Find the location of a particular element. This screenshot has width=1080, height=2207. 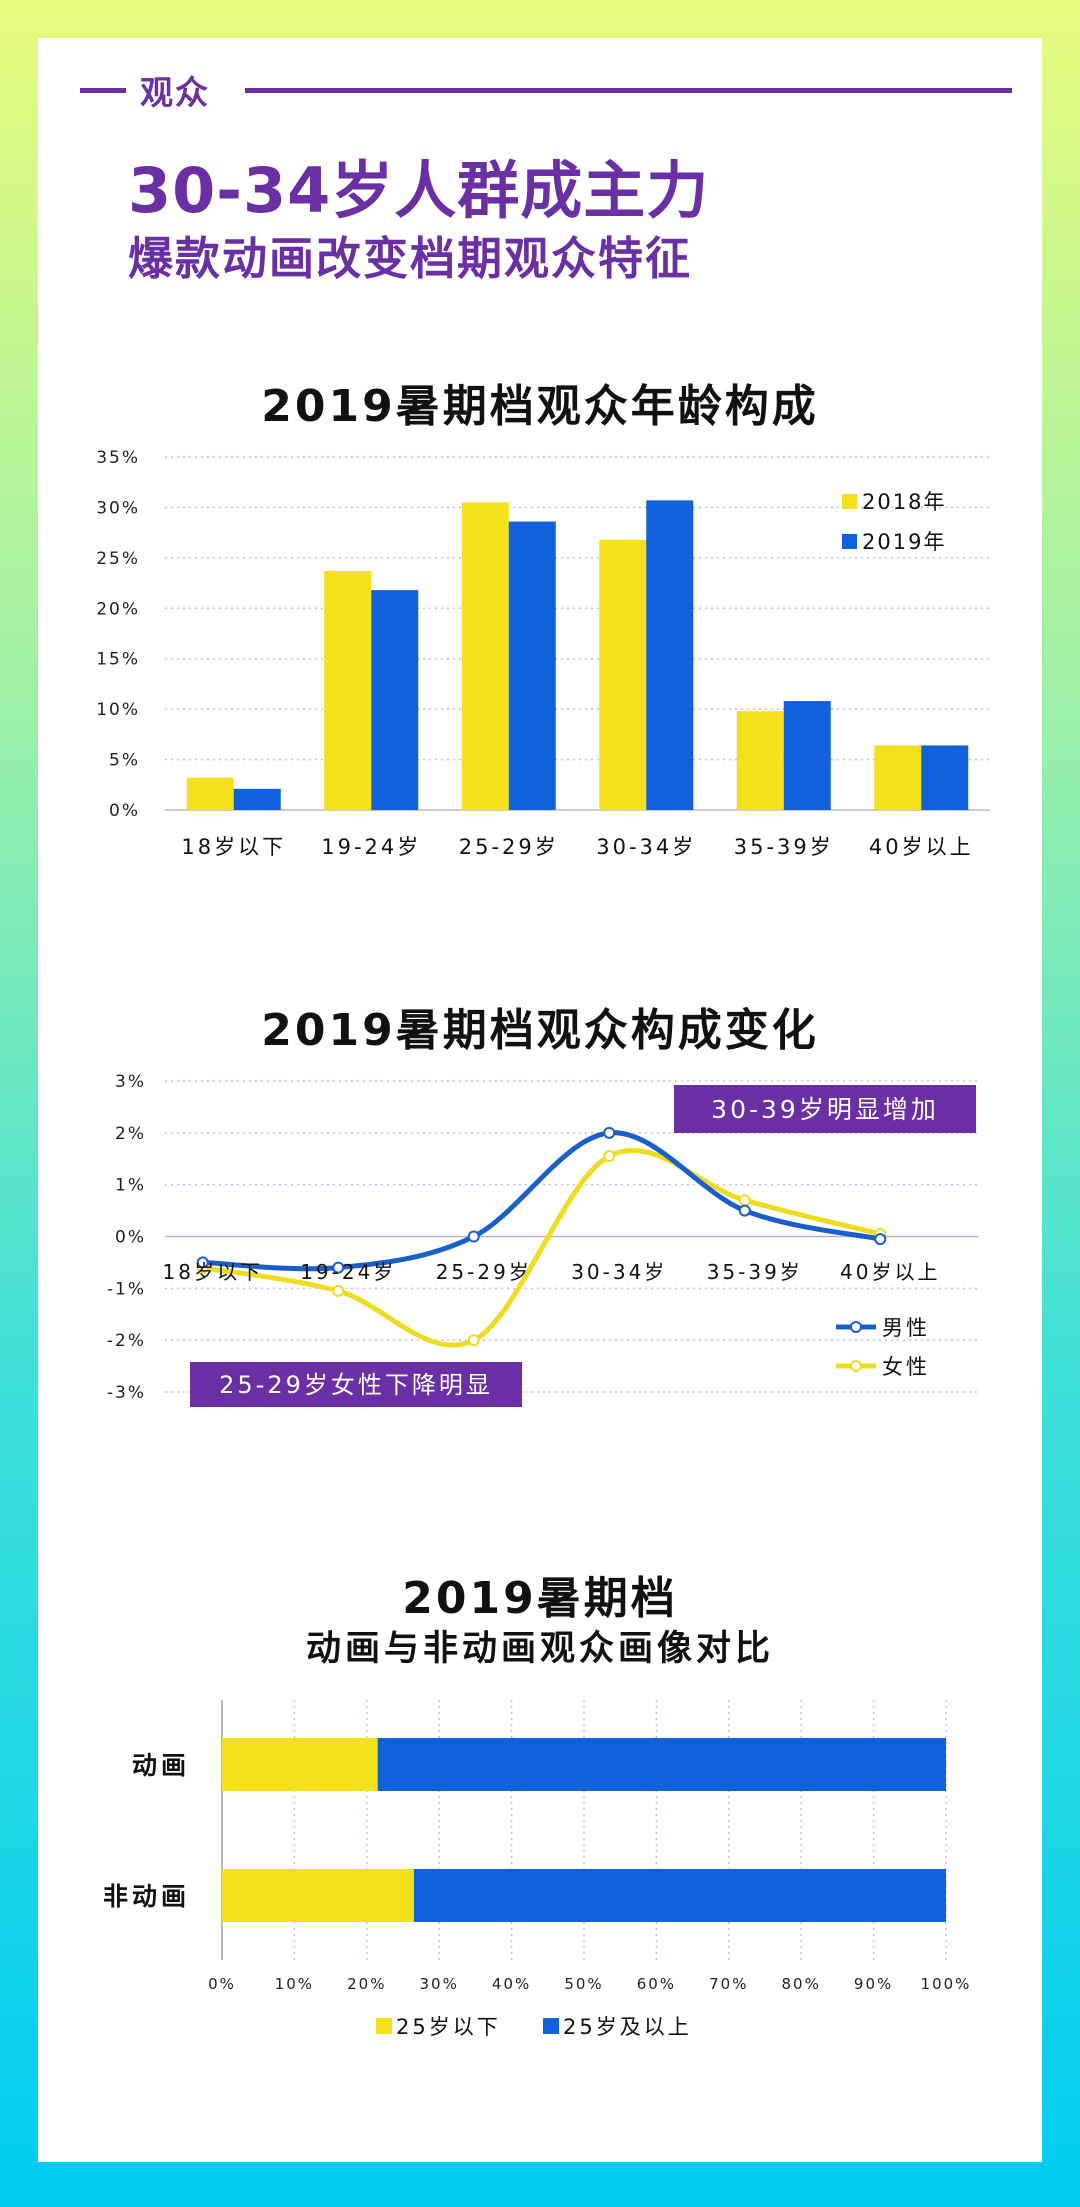

y-tick-label: 30% is located at coordinates (118, 508).